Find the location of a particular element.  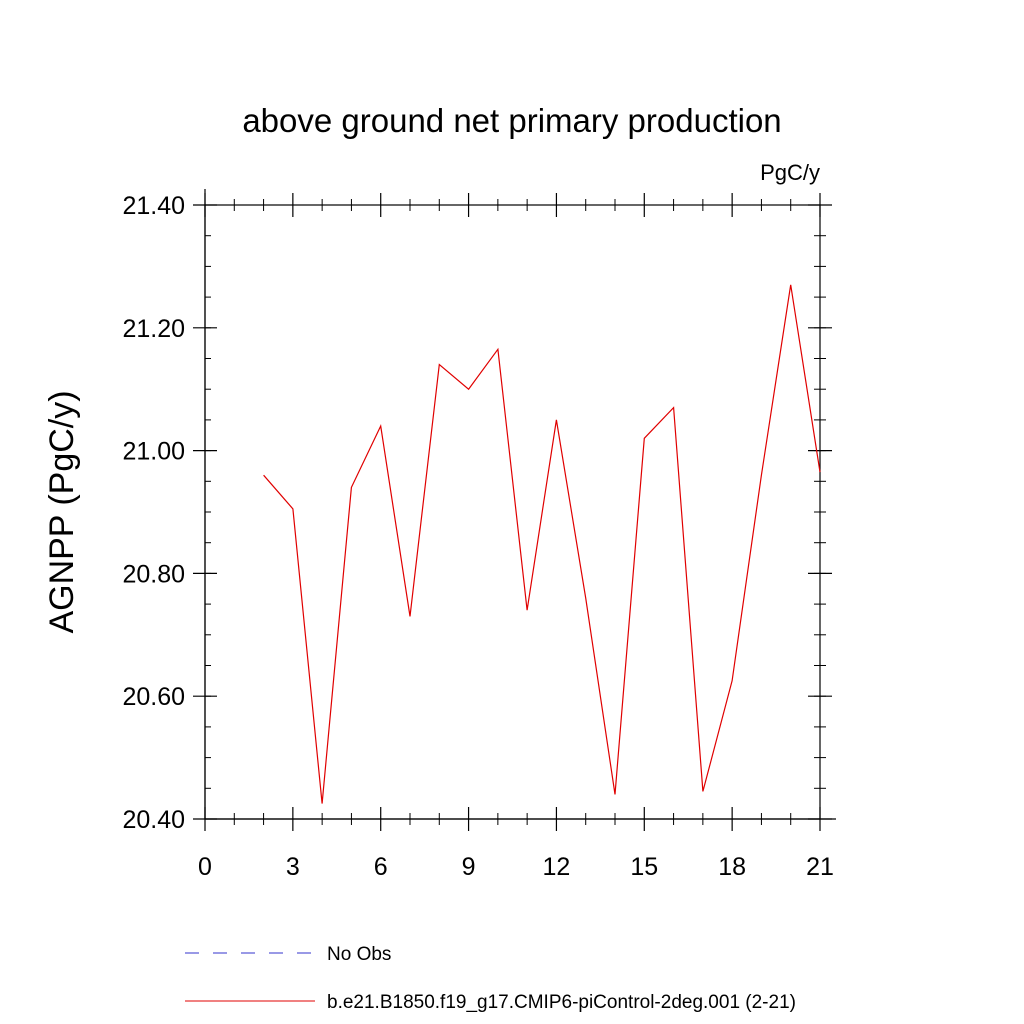

x-tick-label: 15 is located at coordinates (644, 867).